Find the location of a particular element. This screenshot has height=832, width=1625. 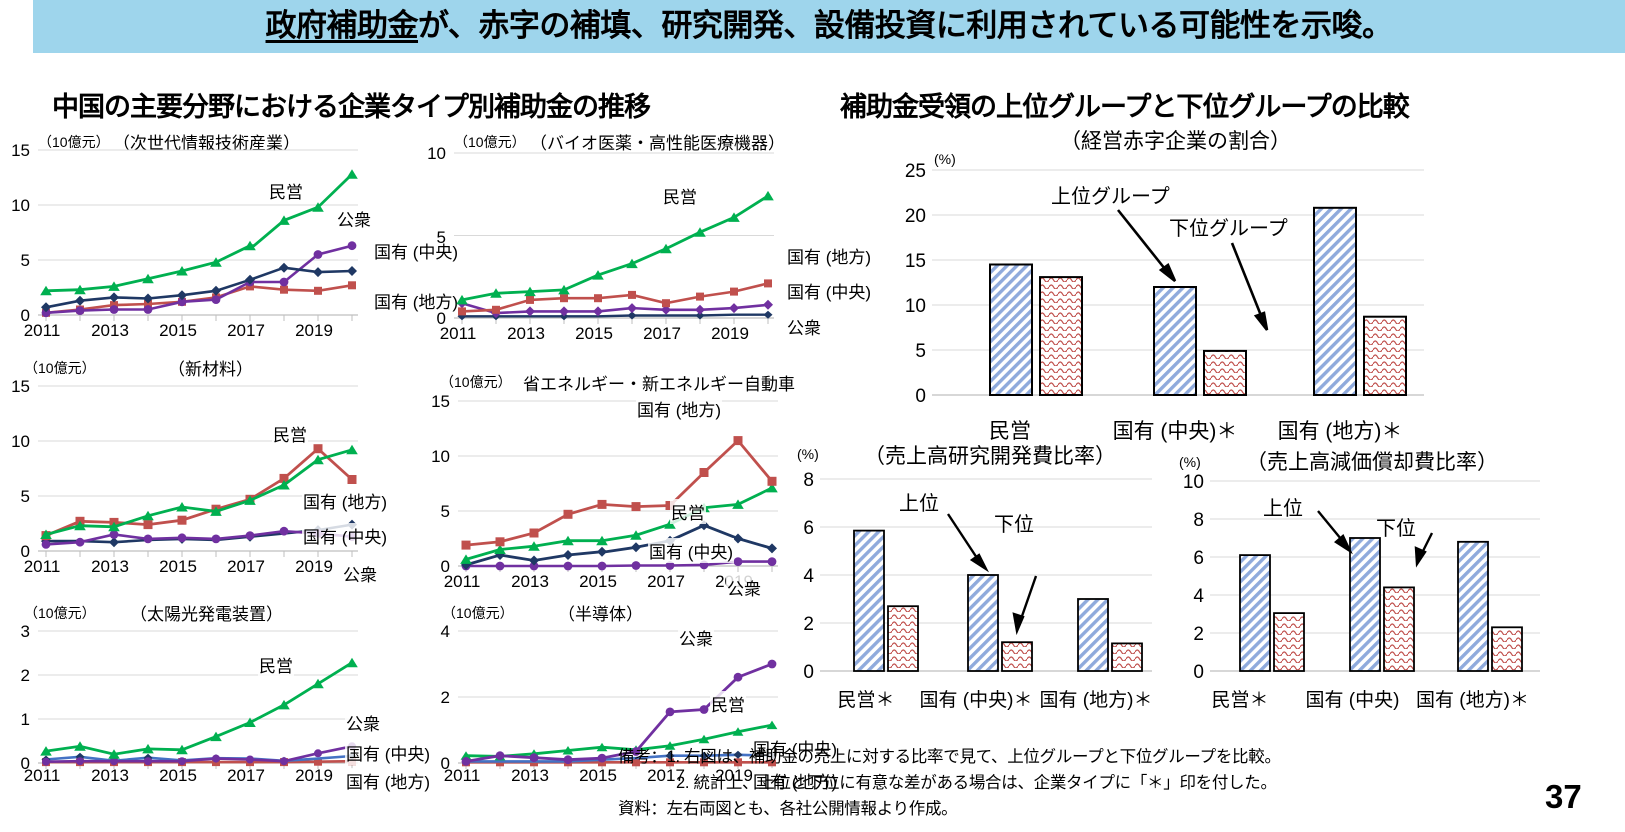

header-banner-text: 政府補助金が、赤字の補填、研究開発、設備投資に利用されている可能性を示唆。 is located at coordinates (829, 25).